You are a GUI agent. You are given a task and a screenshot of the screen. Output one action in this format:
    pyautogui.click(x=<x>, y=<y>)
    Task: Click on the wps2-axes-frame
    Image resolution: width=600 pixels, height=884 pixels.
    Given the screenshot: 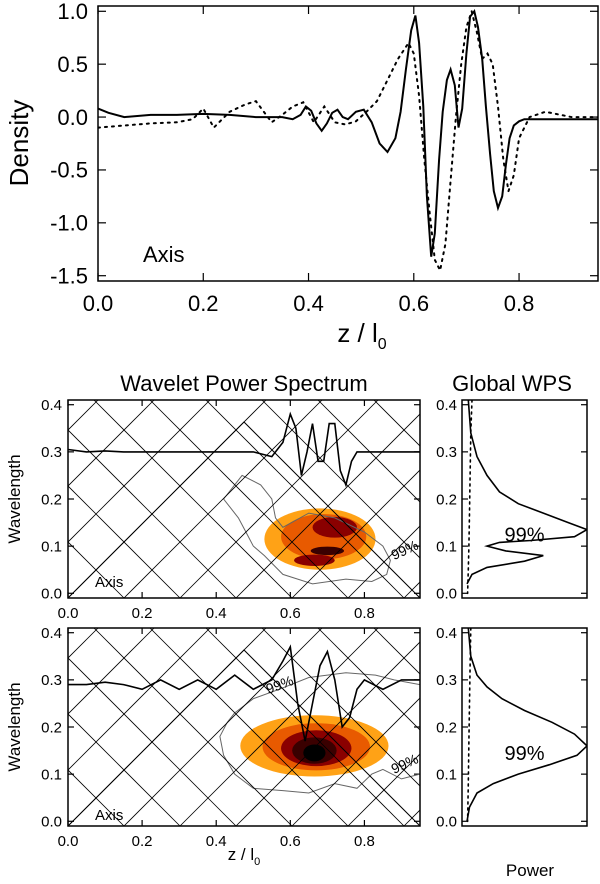 What is the action you would take?
    pyautogui.click(x=244, y=727)
    